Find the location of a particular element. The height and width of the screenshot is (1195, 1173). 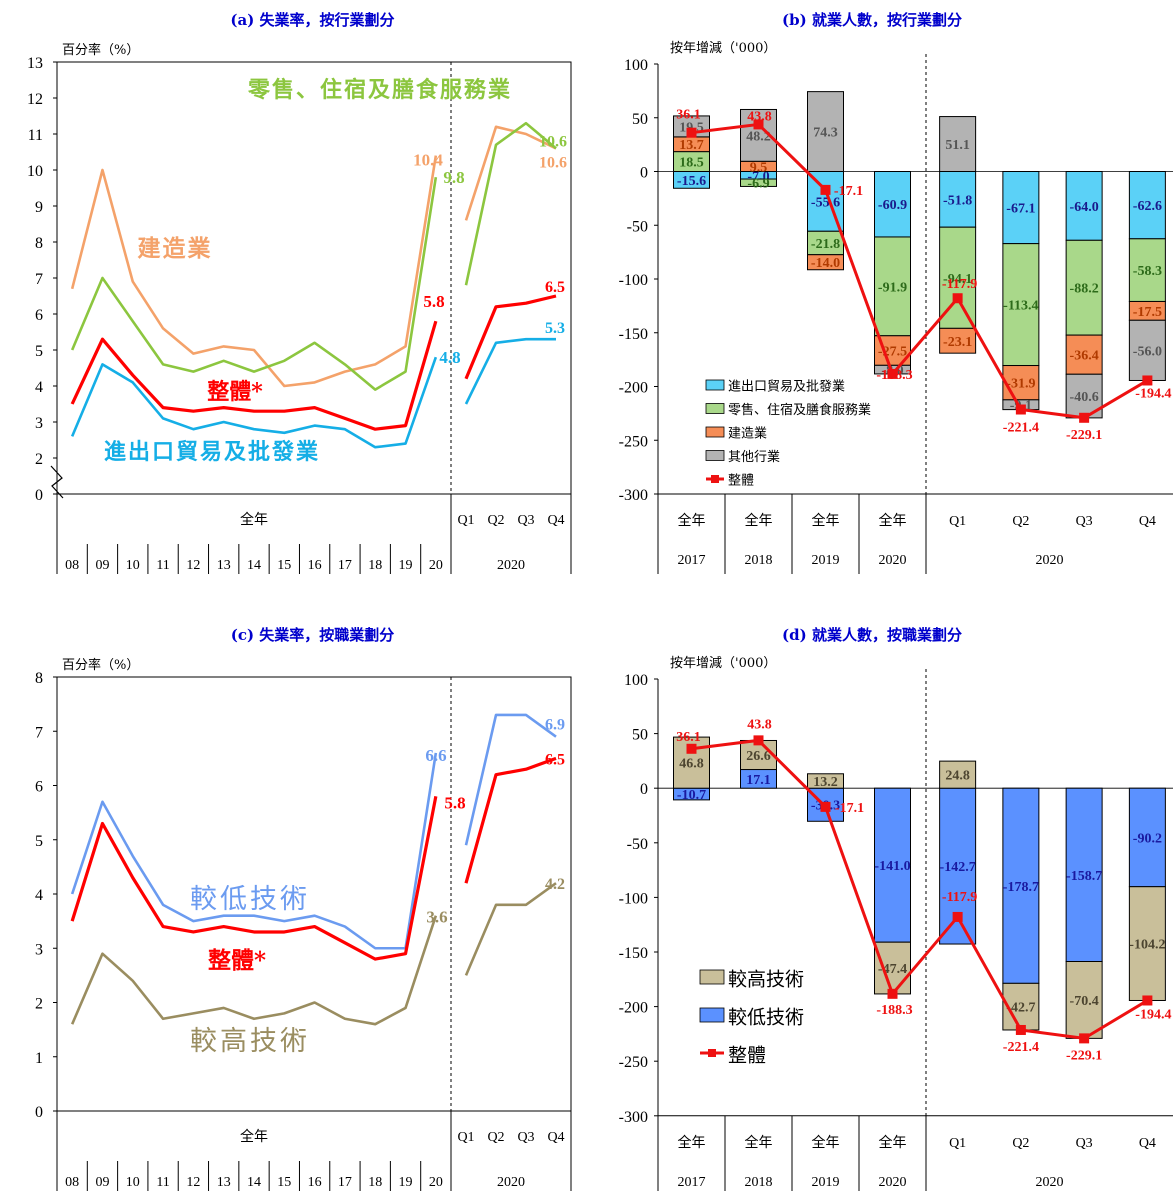

bar-label-retail: -21.8 is located at coordinates (825, 244).